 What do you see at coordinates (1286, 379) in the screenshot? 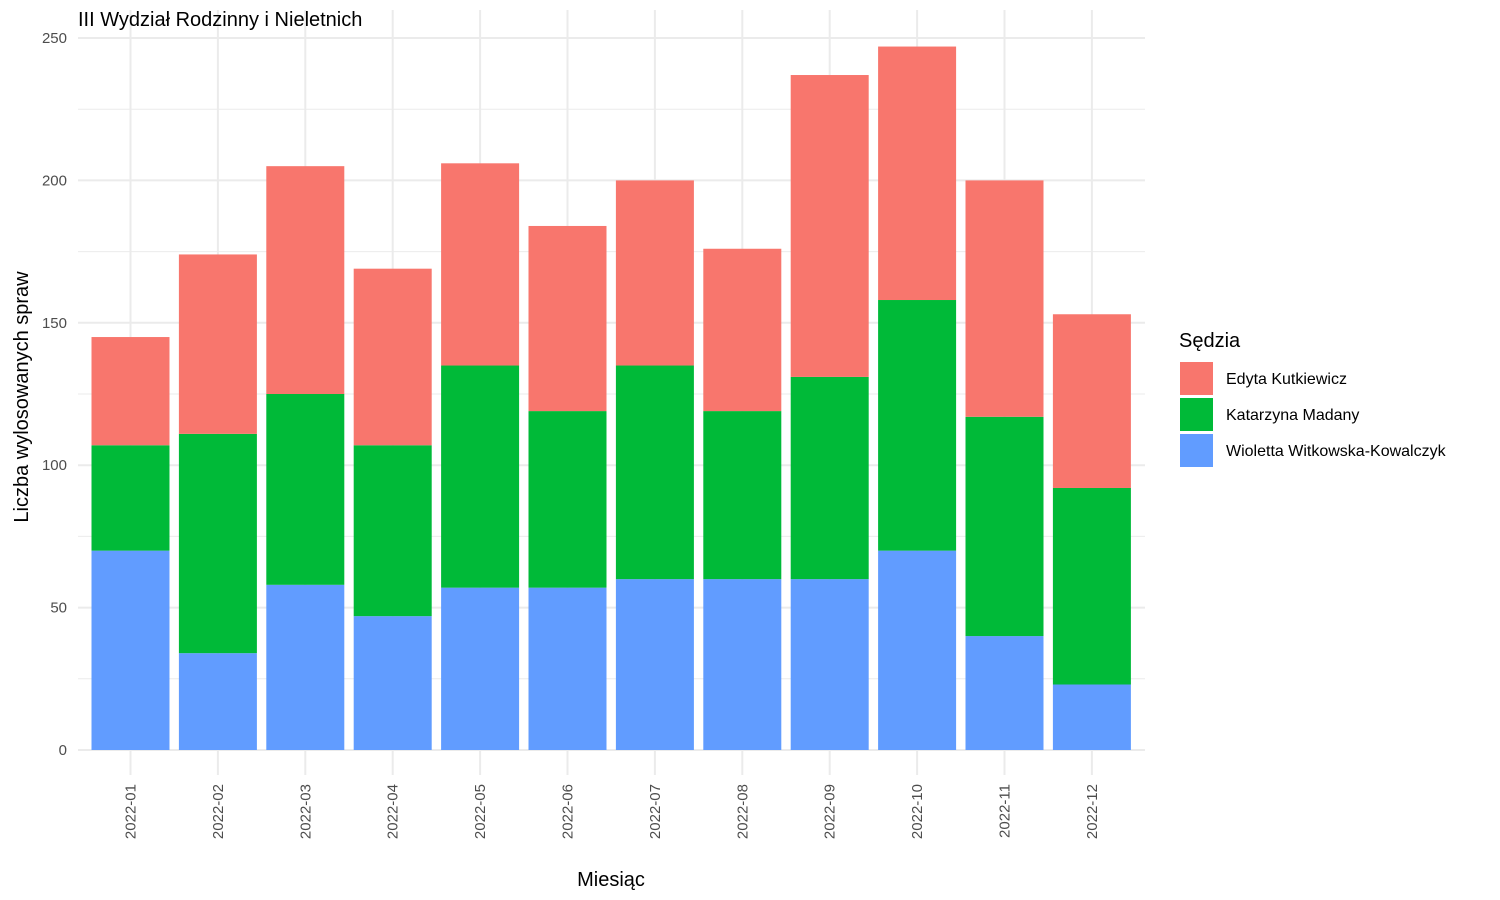
I see `legend-label: Edyta Kutkiewicz` at bounding box center [1286, 379].